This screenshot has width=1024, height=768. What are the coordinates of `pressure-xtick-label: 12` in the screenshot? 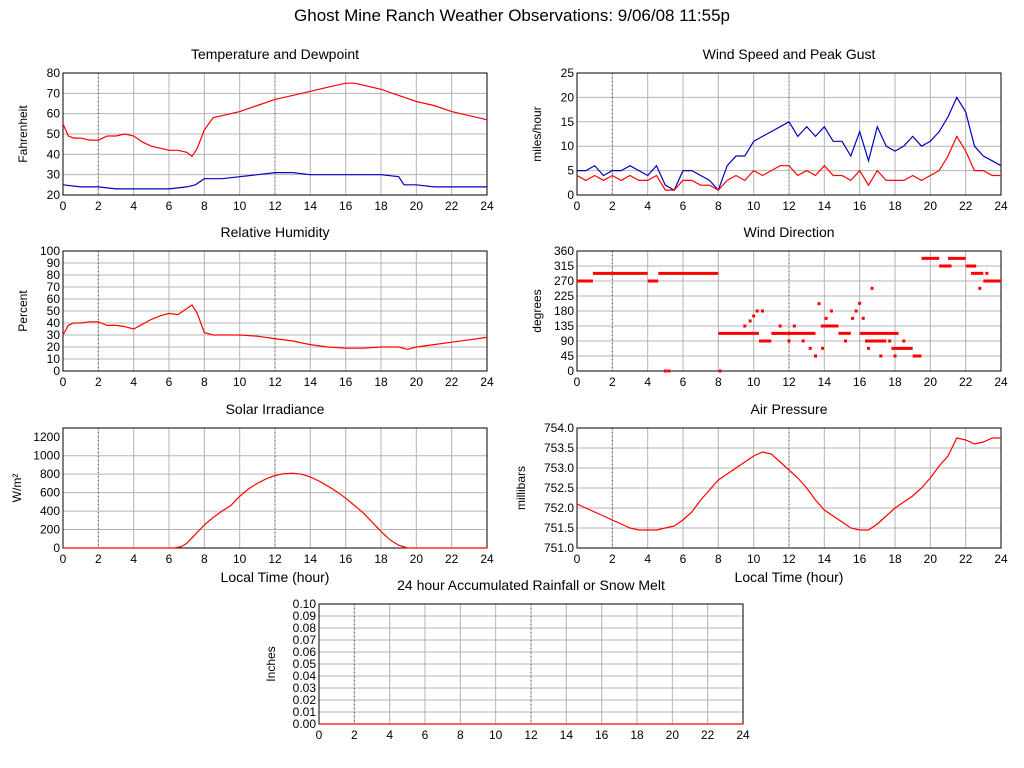 It's located at (789, 559).